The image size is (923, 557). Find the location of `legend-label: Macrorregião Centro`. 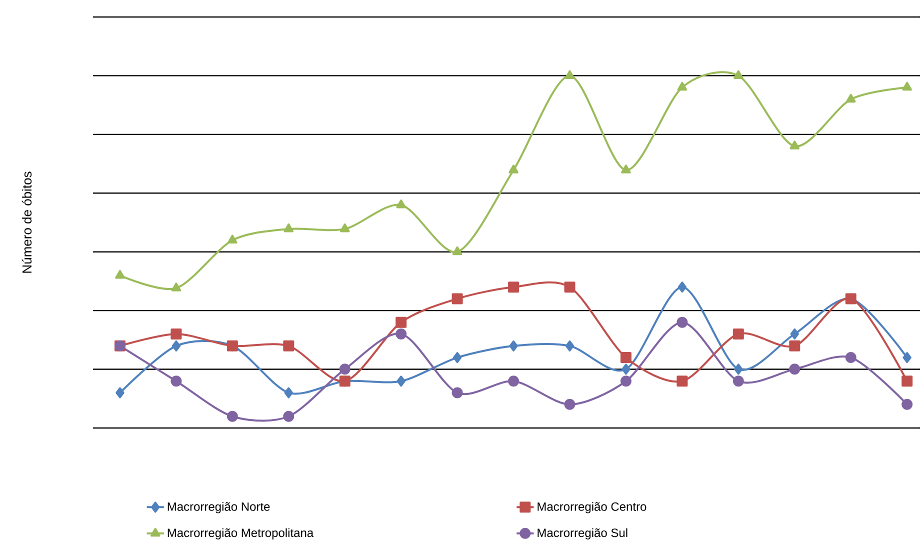

legend-label: Macrorregião Centro is located at coordinates (592, 508).